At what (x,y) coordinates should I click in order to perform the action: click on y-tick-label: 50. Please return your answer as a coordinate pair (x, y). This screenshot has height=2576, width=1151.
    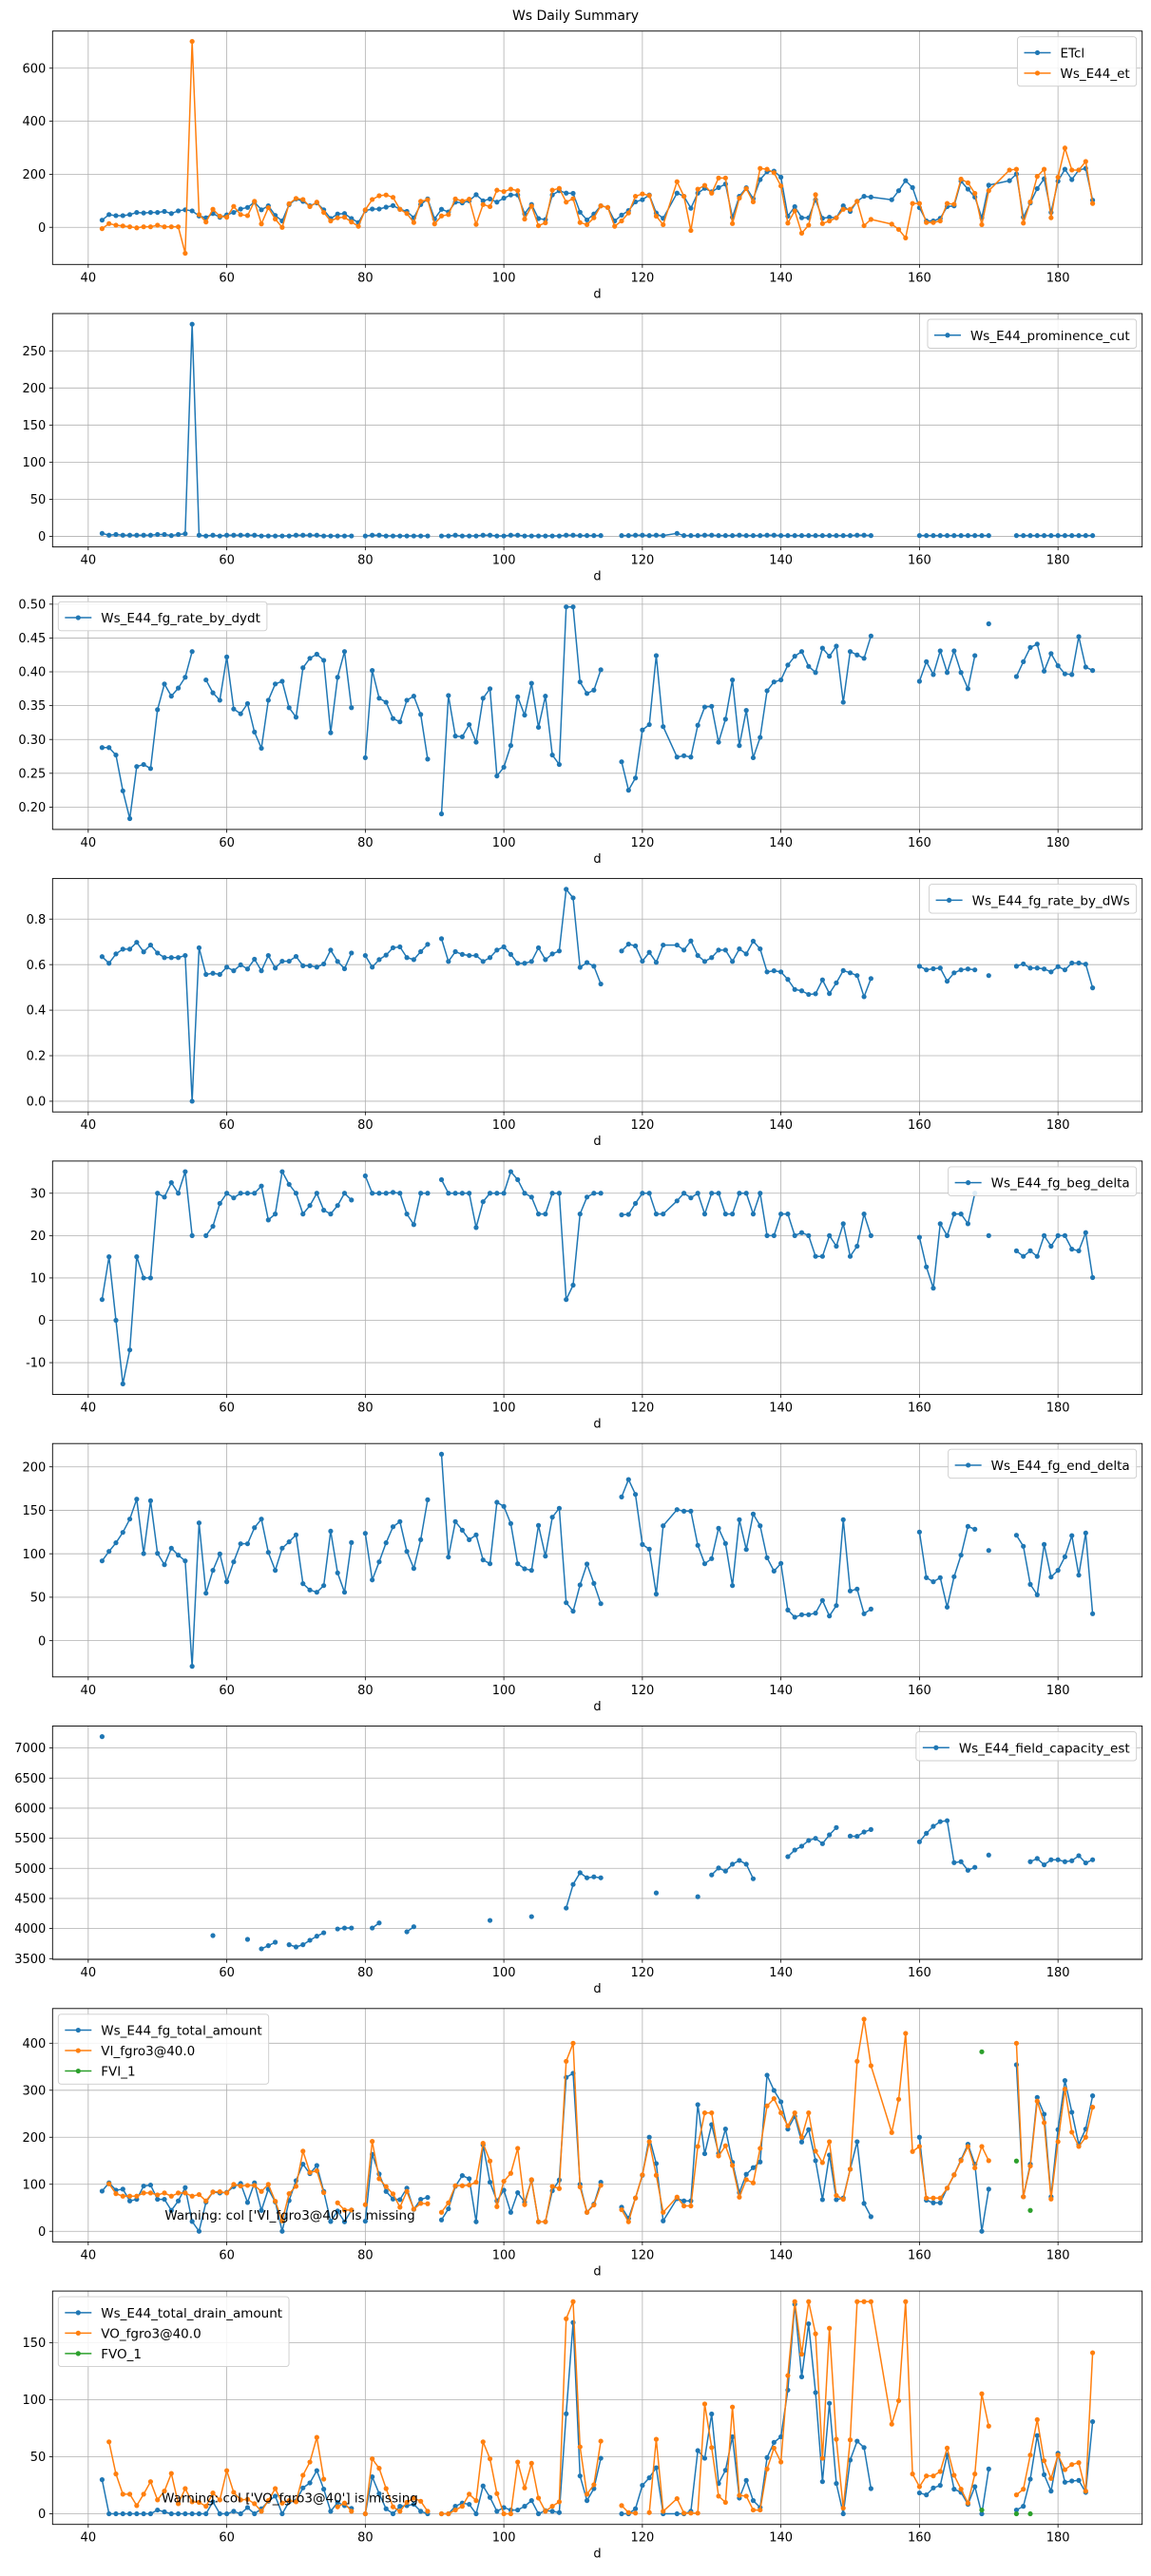
    Looking at the image, I should click on (39, 1599).